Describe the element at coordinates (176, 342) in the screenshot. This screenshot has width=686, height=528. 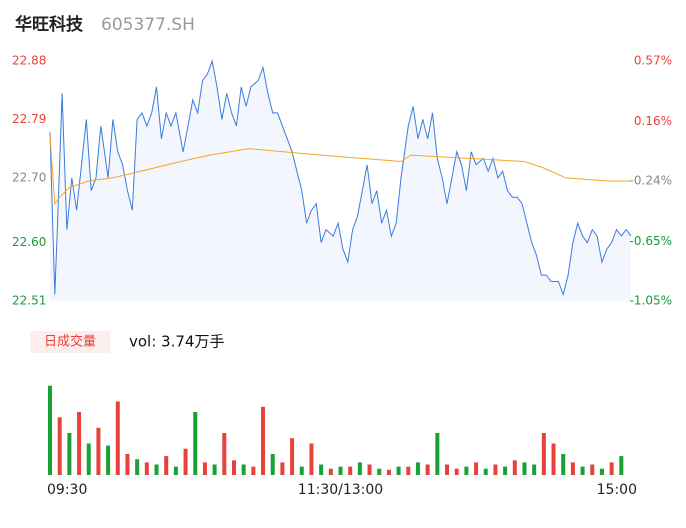
I see `volume-total: vol: 3.74万手` at that location.